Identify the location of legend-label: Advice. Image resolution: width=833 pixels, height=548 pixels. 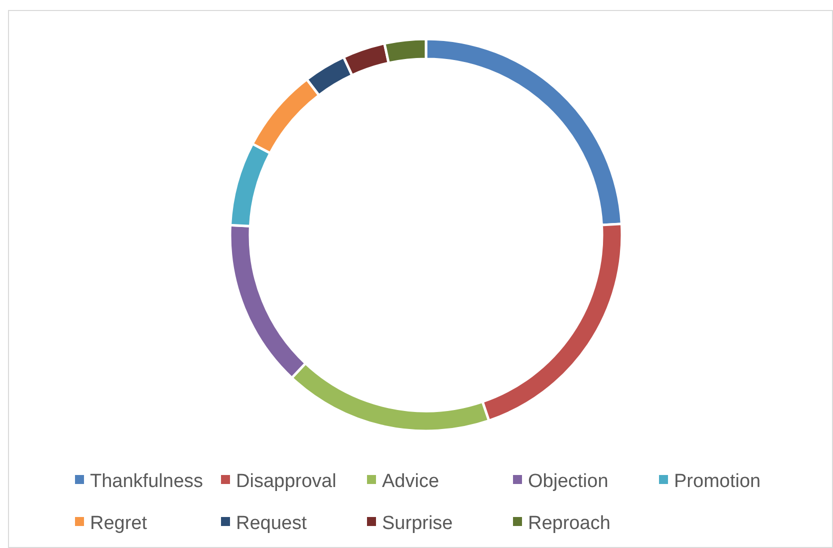
(411, 481).